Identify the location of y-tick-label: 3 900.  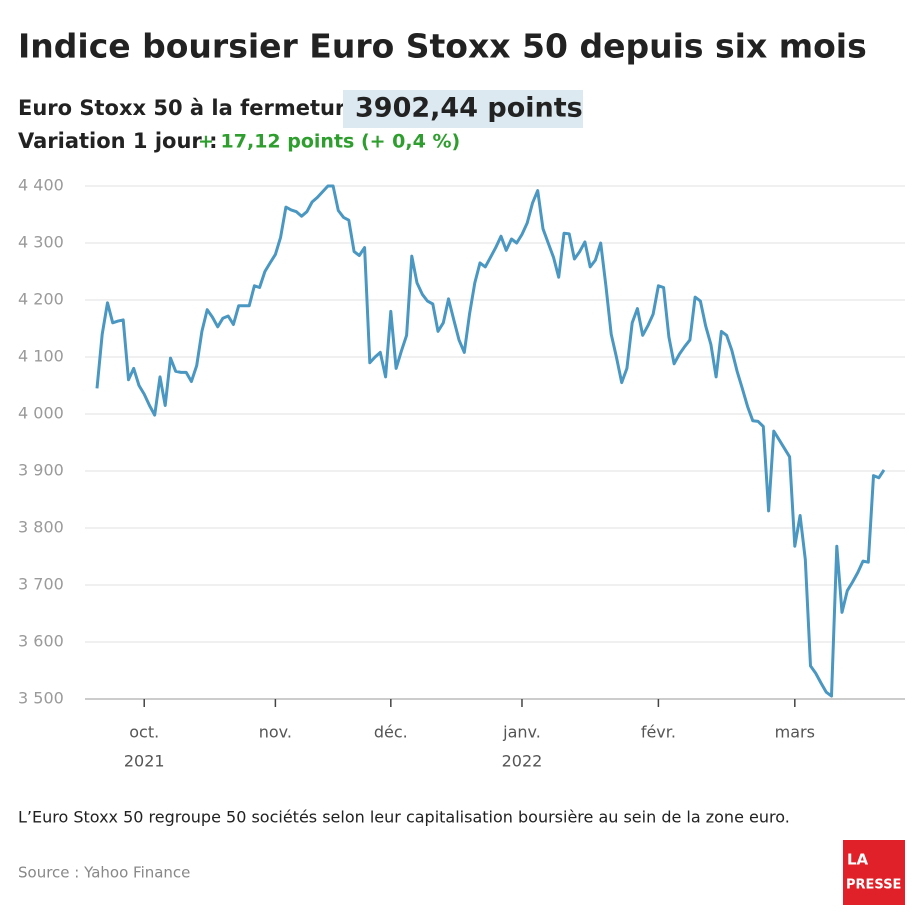
(41, 470).